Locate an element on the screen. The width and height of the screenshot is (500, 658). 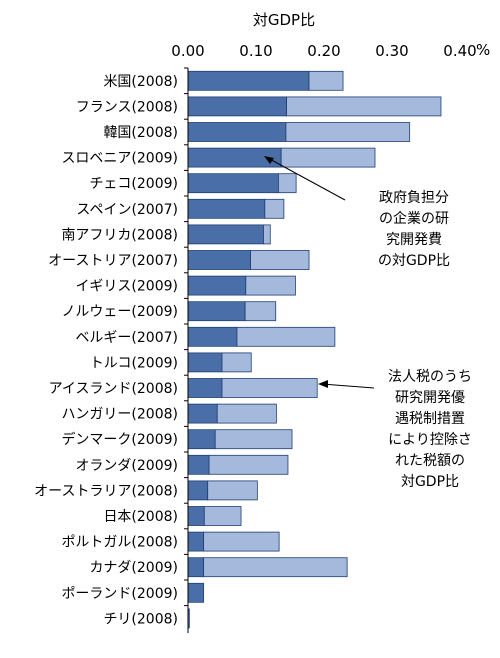
category-label: トルコ(2009) is located at coordinates (134, 363).